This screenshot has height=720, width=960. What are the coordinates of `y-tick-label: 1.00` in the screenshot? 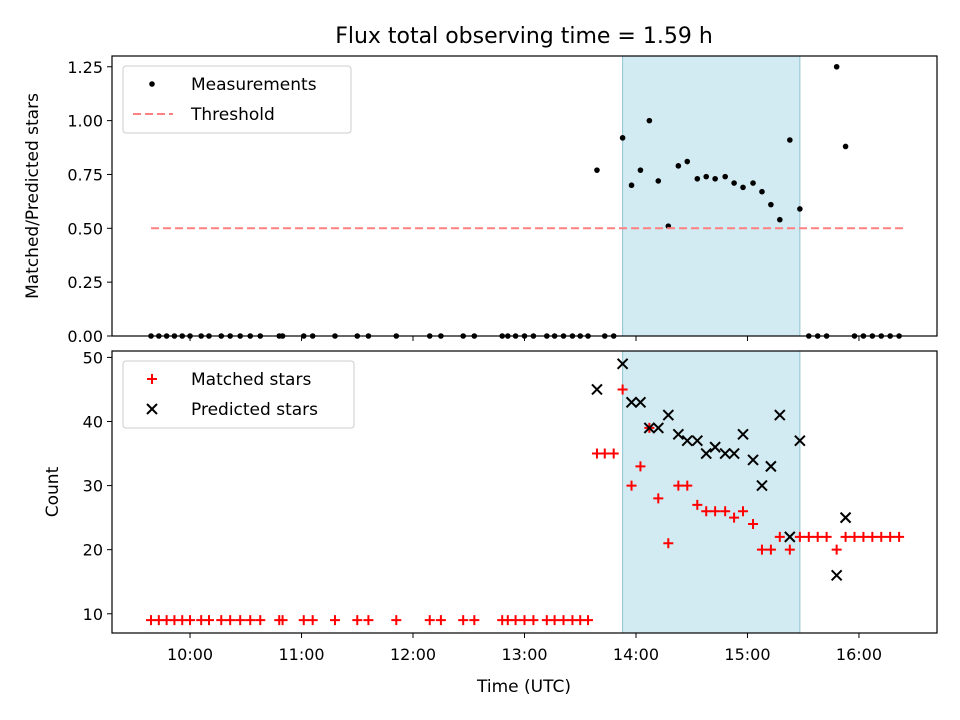 It's located at (85, 121).